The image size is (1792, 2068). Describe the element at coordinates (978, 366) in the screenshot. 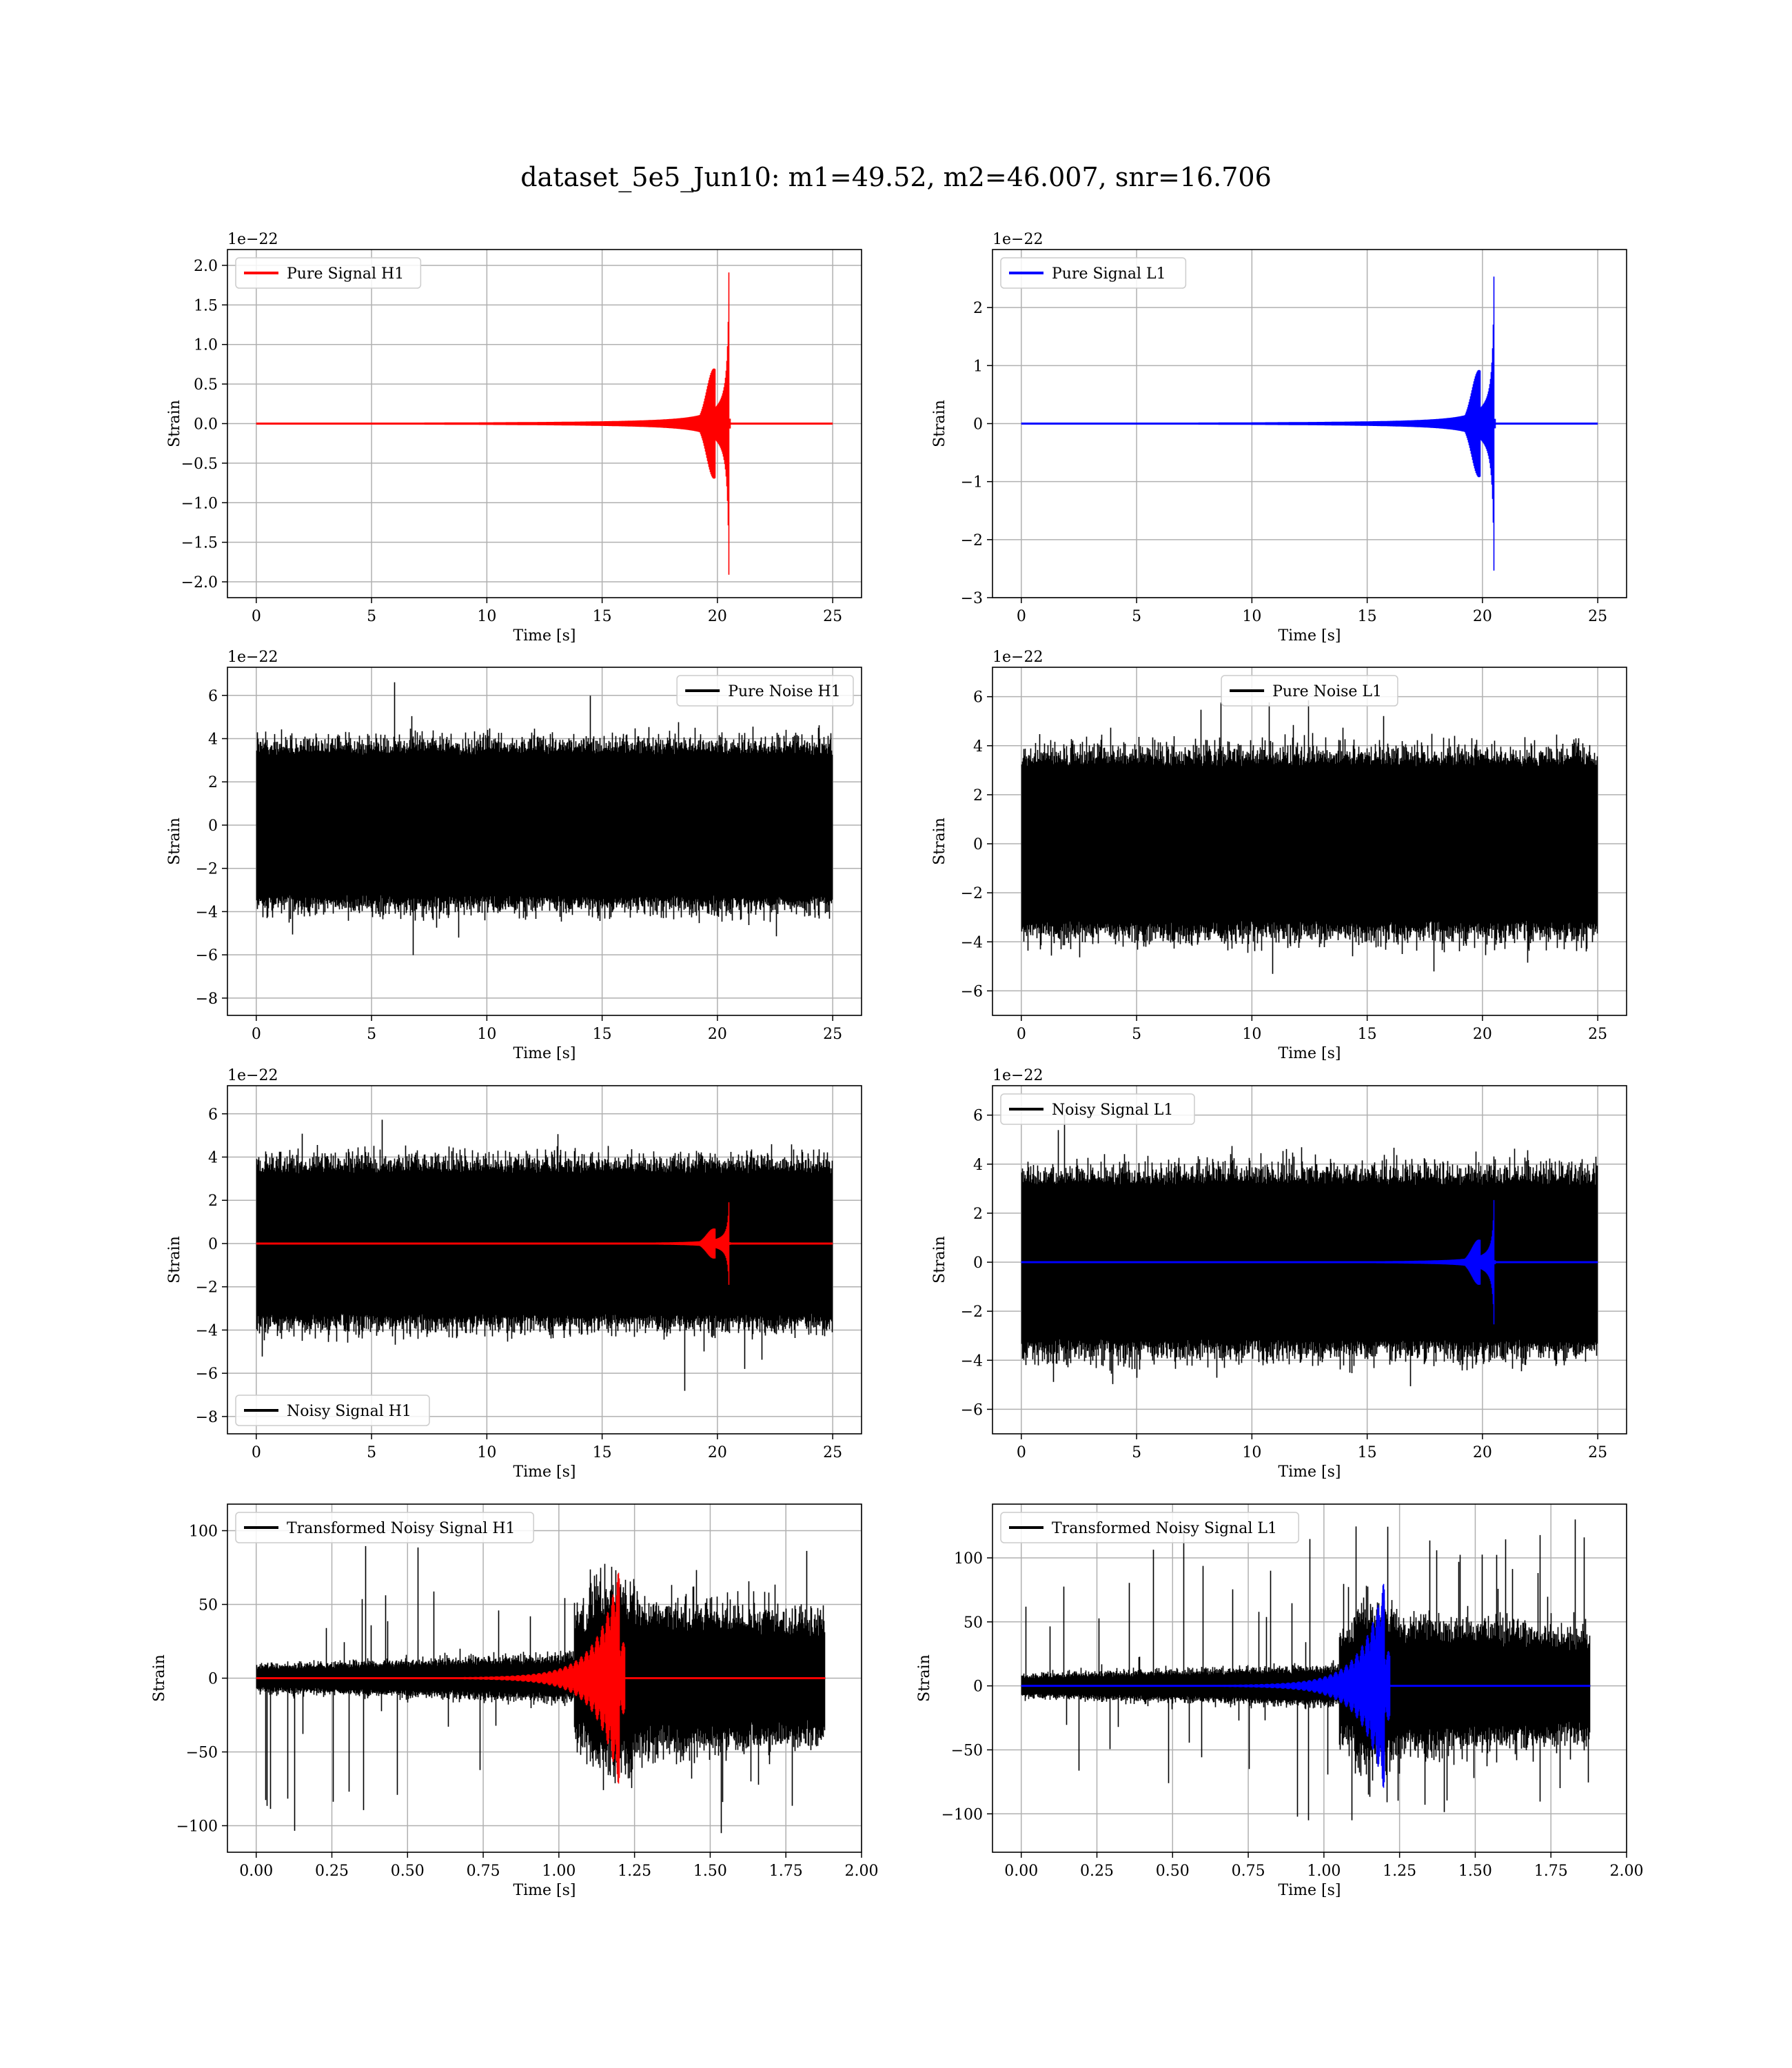

I see `y-tick-label: 1` at that location.